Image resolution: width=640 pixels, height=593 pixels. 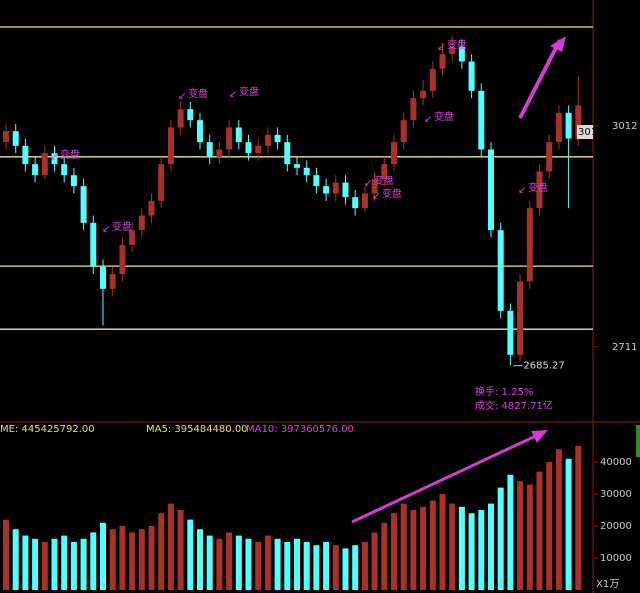 I want to click on volume-header: MA10: 397360576.00, so click(x=300, y=429).